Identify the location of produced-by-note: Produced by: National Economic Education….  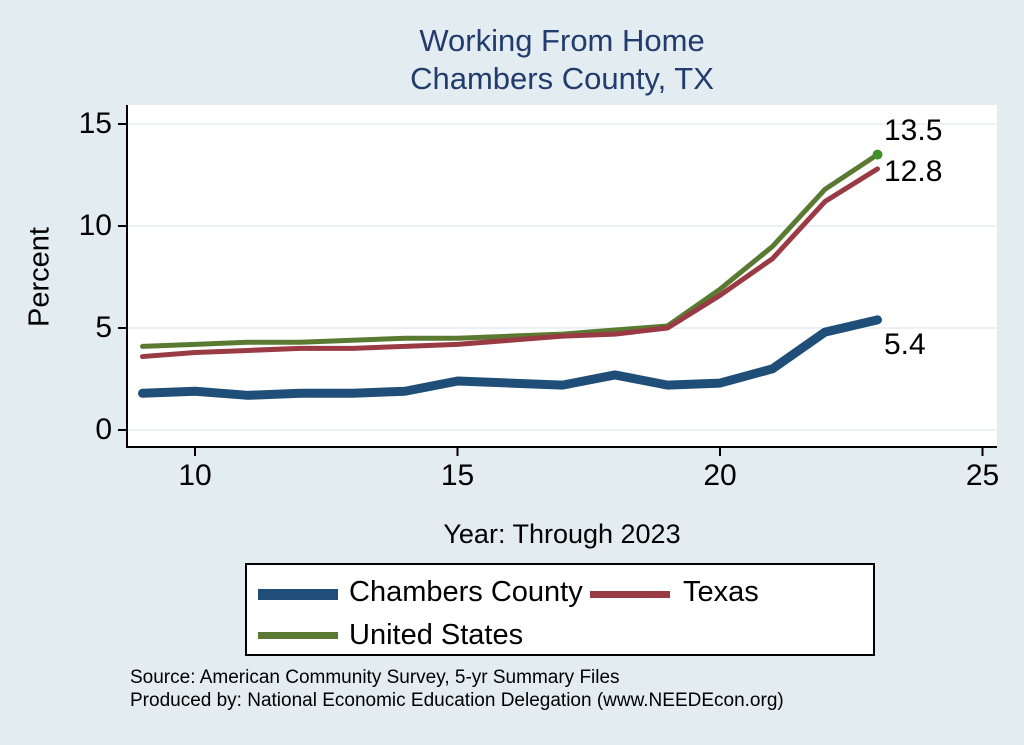
(457, 700).